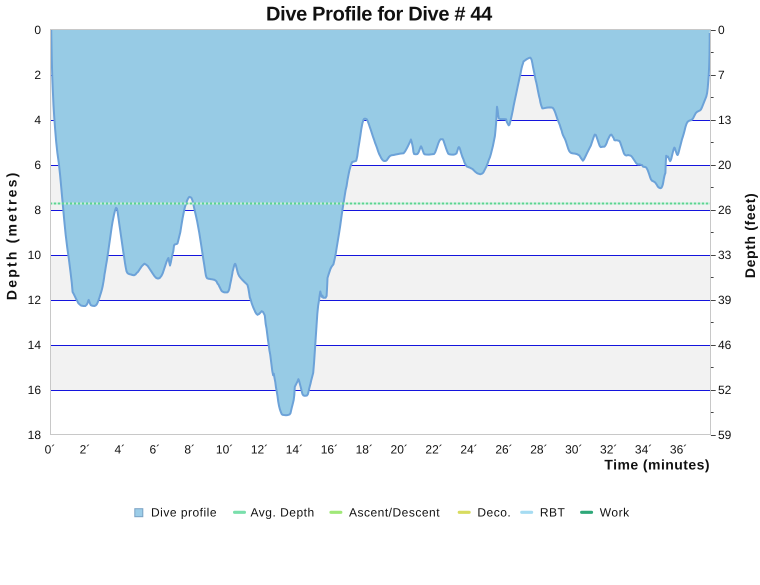 The height and width of the screenshot is (585, 760). I want to click on svg-text: Work, so click(615, 512).